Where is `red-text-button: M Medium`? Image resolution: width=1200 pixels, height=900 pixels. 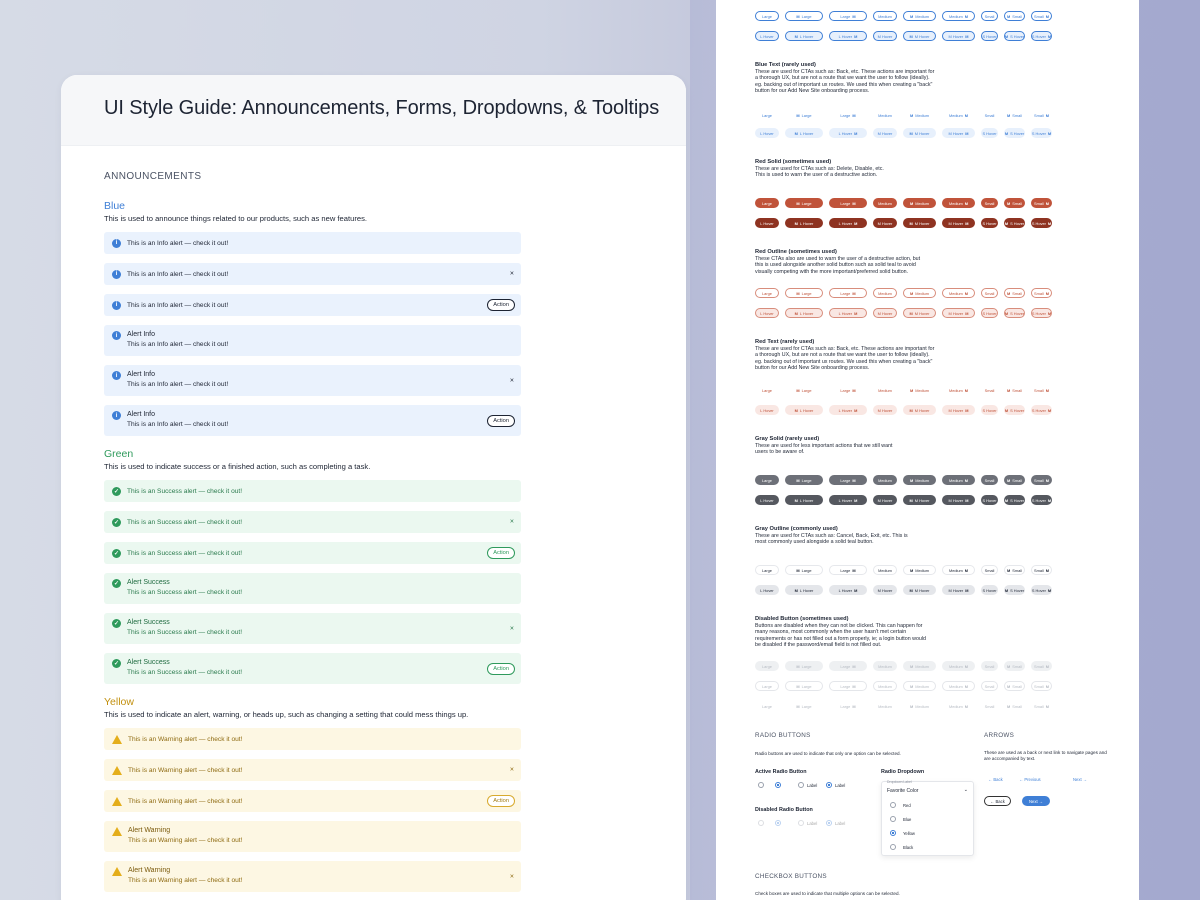 red-text-button: M Medium is located at coordinates (919, 390).